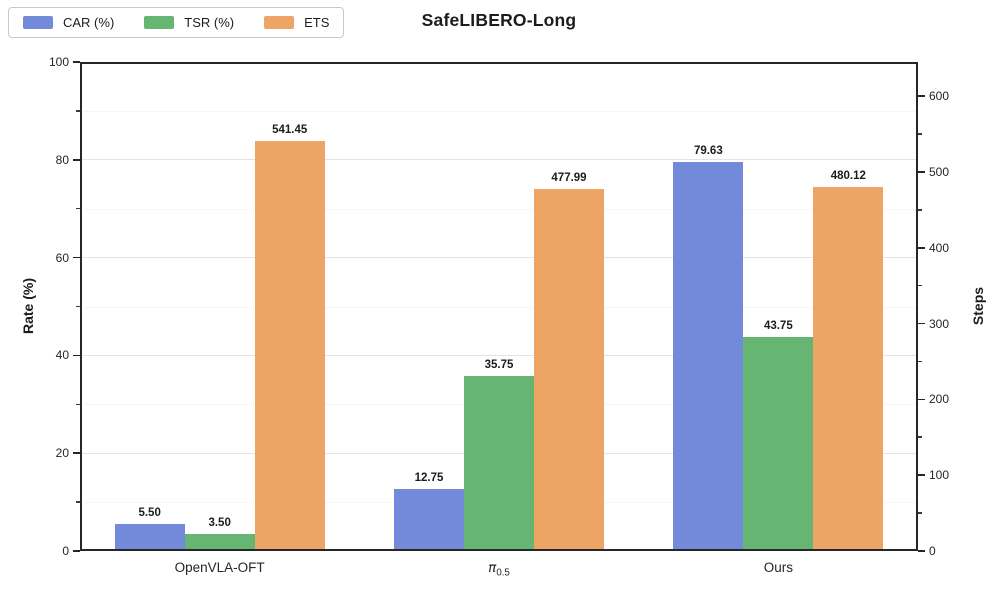 The image size is (1000, 600). I want to click on chart-title: SafeLIBERO-Long, so click(499, 20).